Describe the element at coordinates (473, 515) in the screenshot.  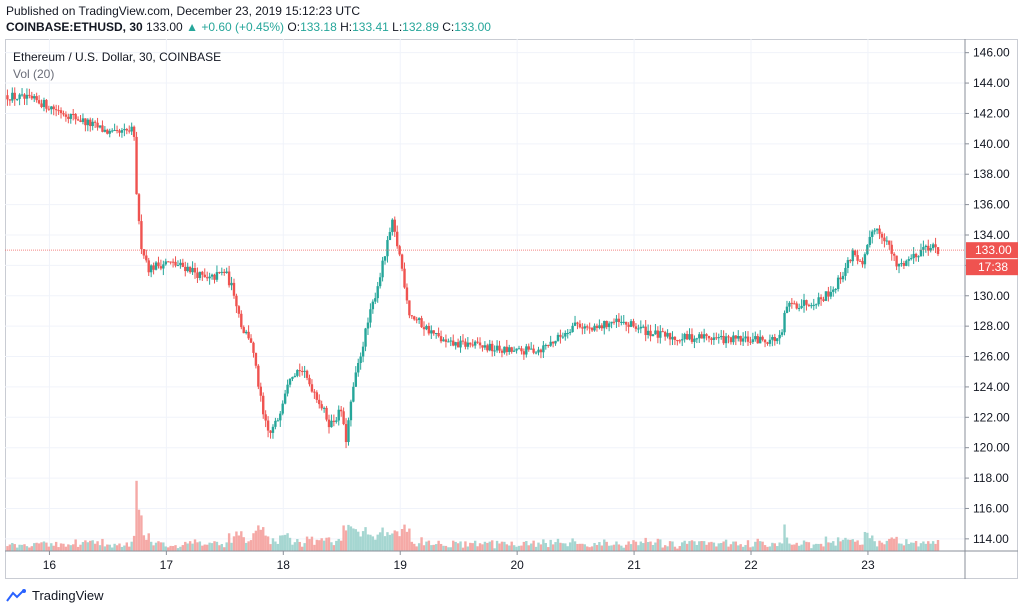
I see `volume-bars` at that location.